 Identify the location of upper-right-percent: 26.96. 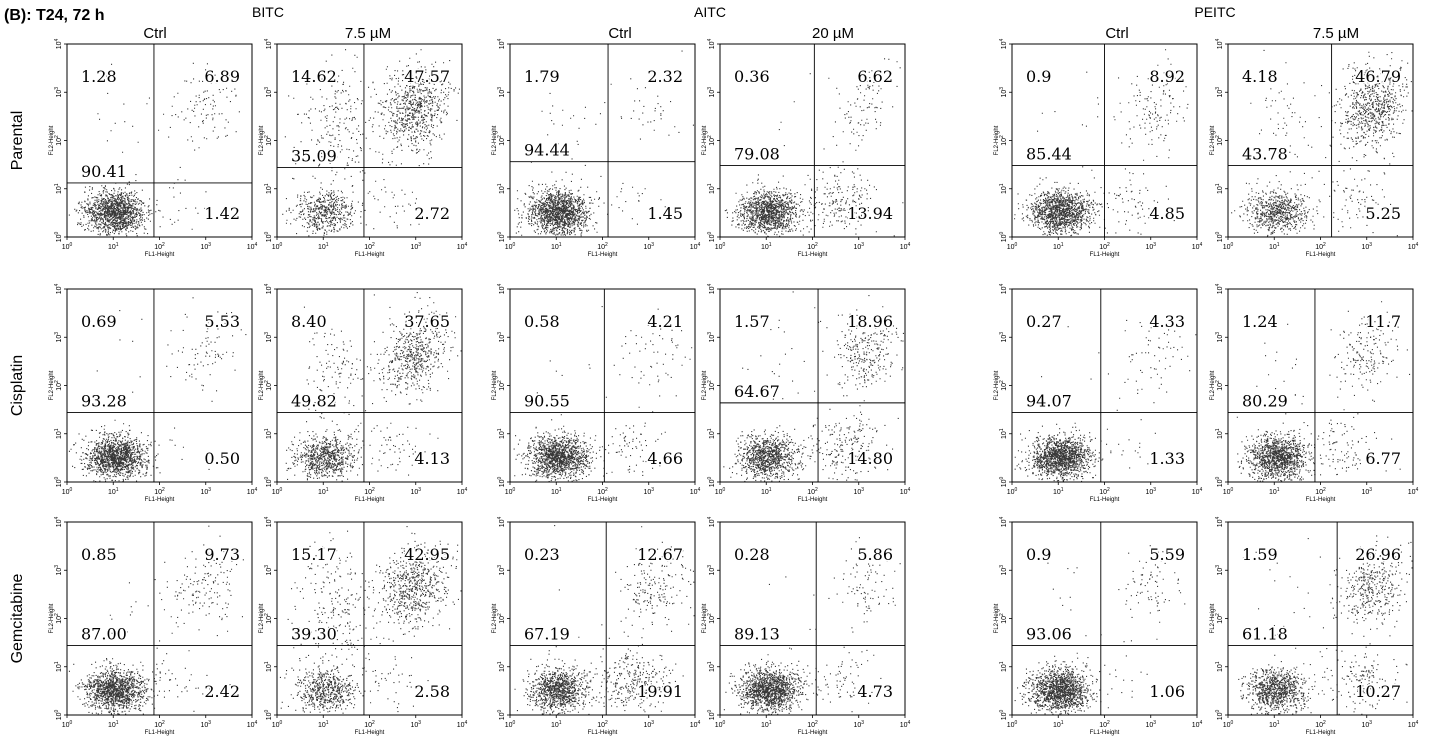
(1378, 554).